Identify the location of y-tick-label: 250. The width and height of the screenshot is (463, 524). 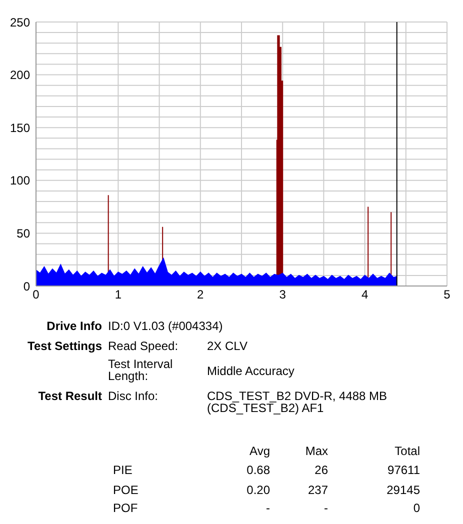
(20, 22).